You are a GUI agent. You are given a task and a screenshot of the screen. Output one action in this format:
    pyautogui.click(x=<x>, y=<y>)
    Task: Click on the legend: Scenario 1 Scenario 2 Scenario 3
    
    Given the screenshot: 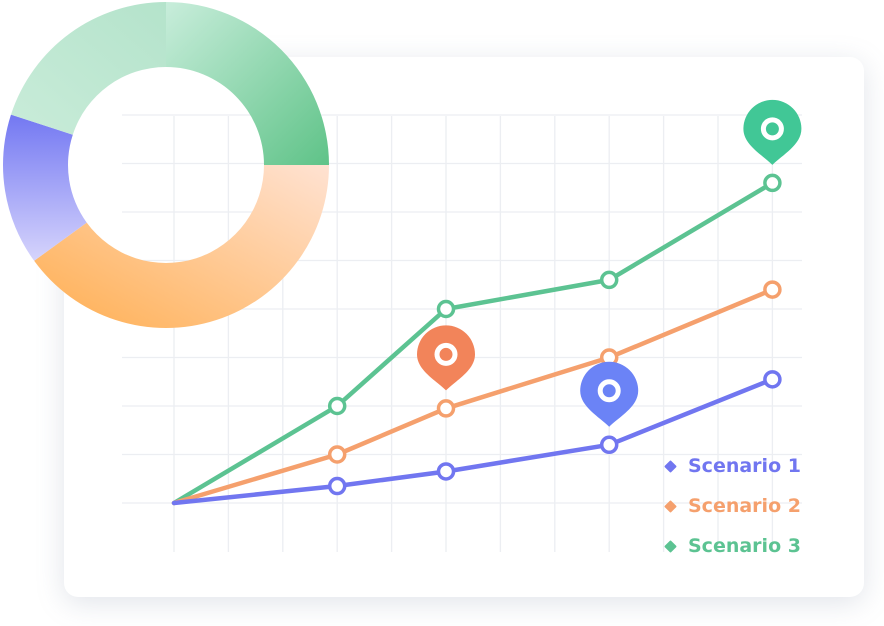 What is the action you would take?
    pyautogui.click(x=731, y=506)
    